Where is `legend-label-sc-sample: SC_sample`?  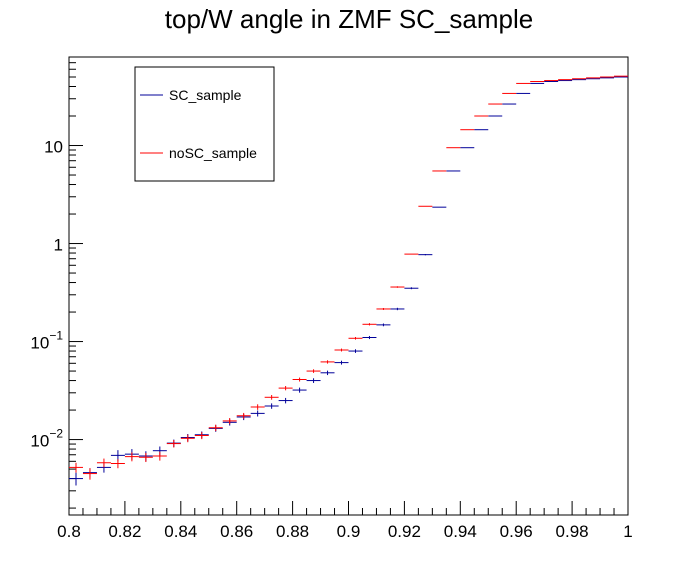
legend-label-sc-sample: SC_sample is located at coordinates (205, 95).